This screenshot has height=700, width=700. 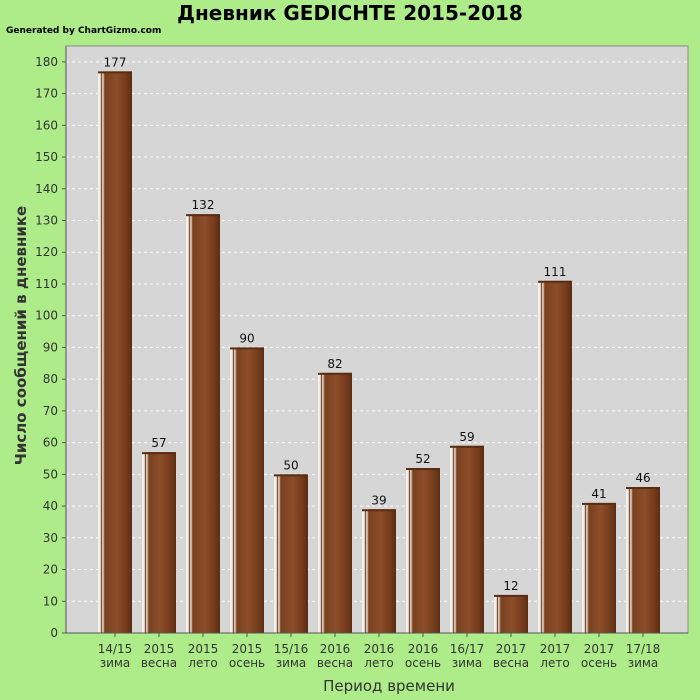 What do you see at coordinates (50, 538) in the screenshot?
I see `y-tick-label: 30` at bounding box center [50, 538].